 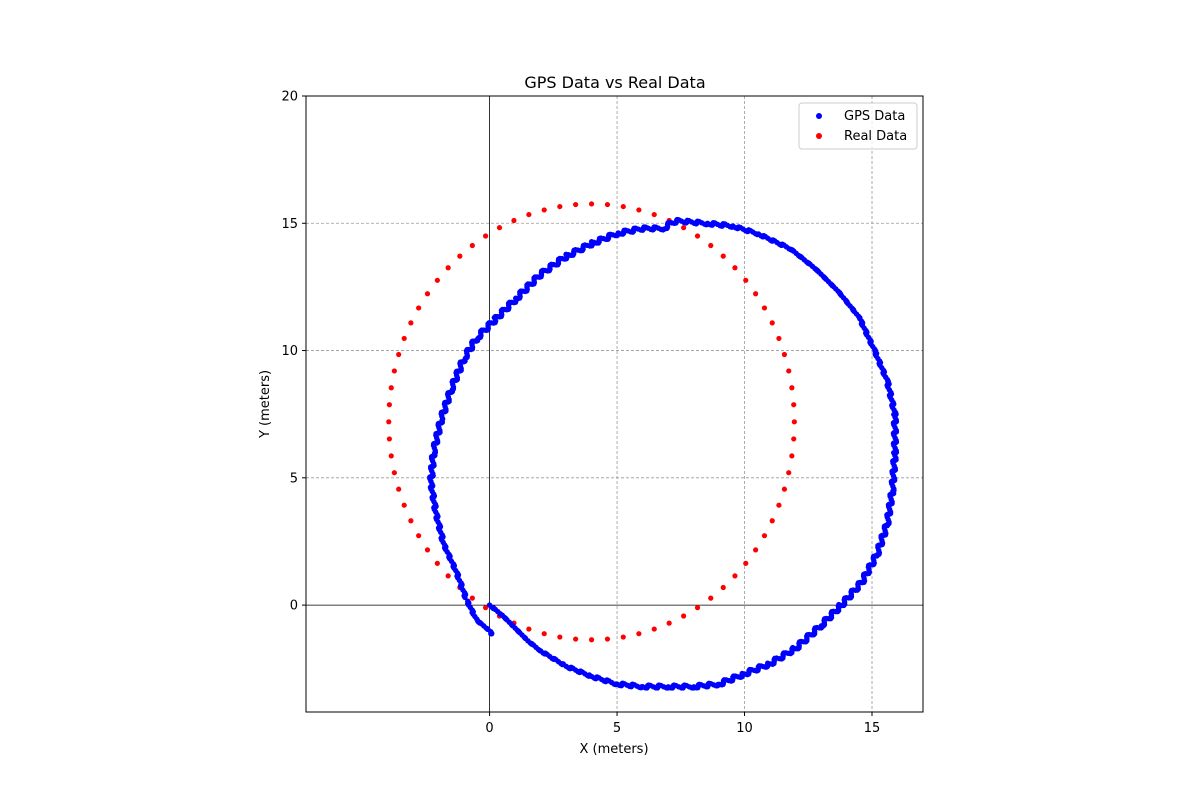 What do you see at coordinates (489, 728) in the screenshot?
I see `x-tick-label: 0` at bounding box center [489, 728].